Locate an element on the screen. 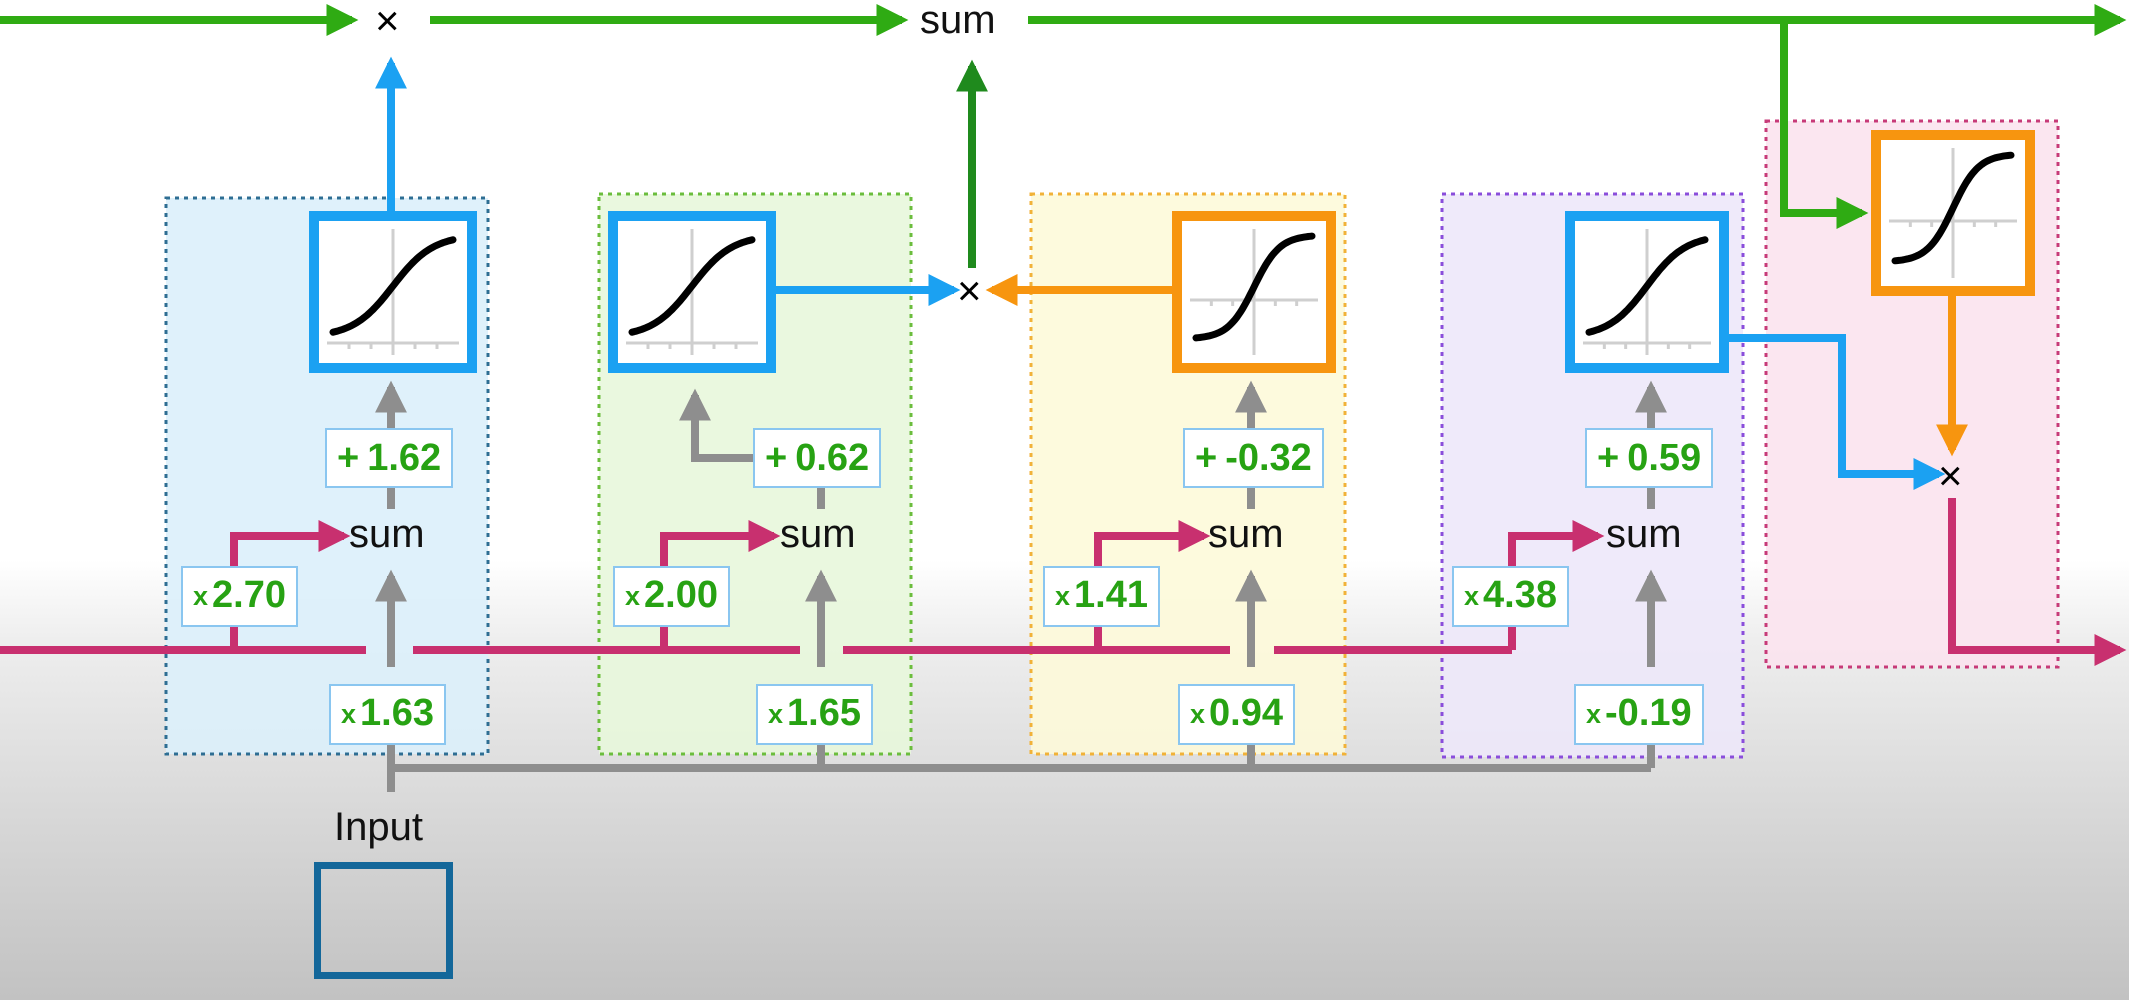 The image size is (2129, 1000). short-term-weight-label: x 4.38 is located at coordinates (1510, 596).